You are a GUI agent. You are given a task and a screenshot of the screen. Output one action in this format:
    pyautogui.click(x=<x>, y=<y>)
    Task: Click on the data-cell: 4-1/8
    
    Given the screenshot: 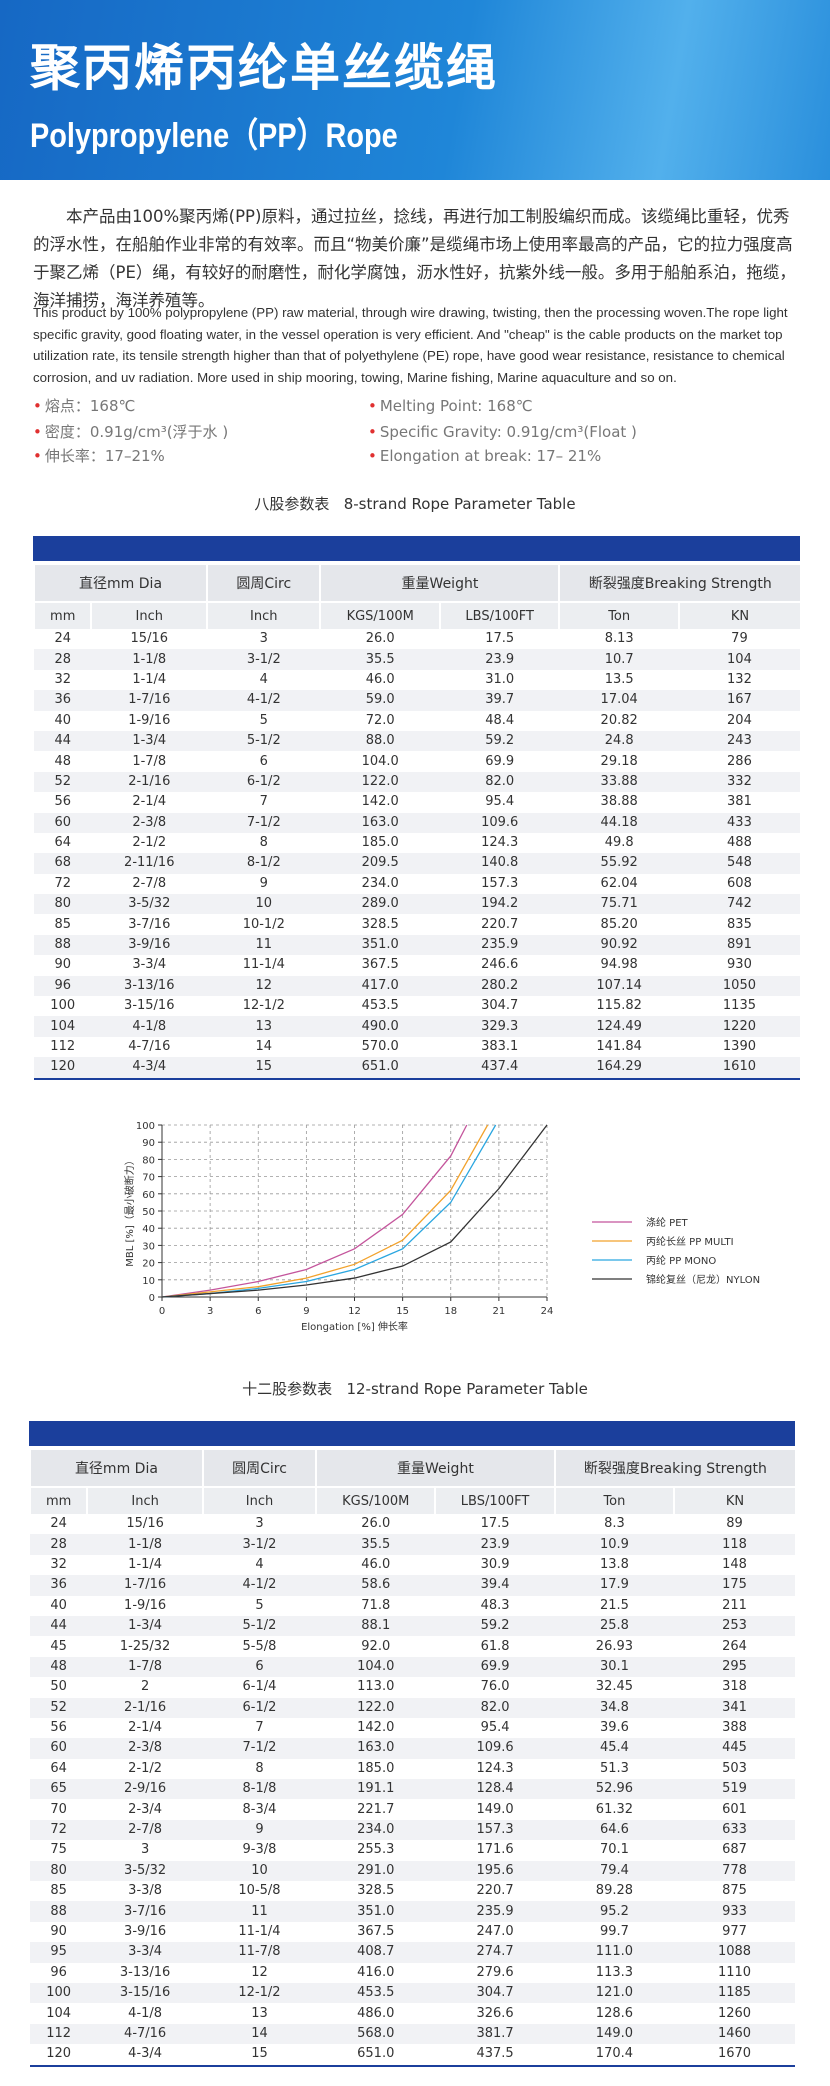 What is the action you would take?
    pyautogui.click(x=149, y=1026)
    